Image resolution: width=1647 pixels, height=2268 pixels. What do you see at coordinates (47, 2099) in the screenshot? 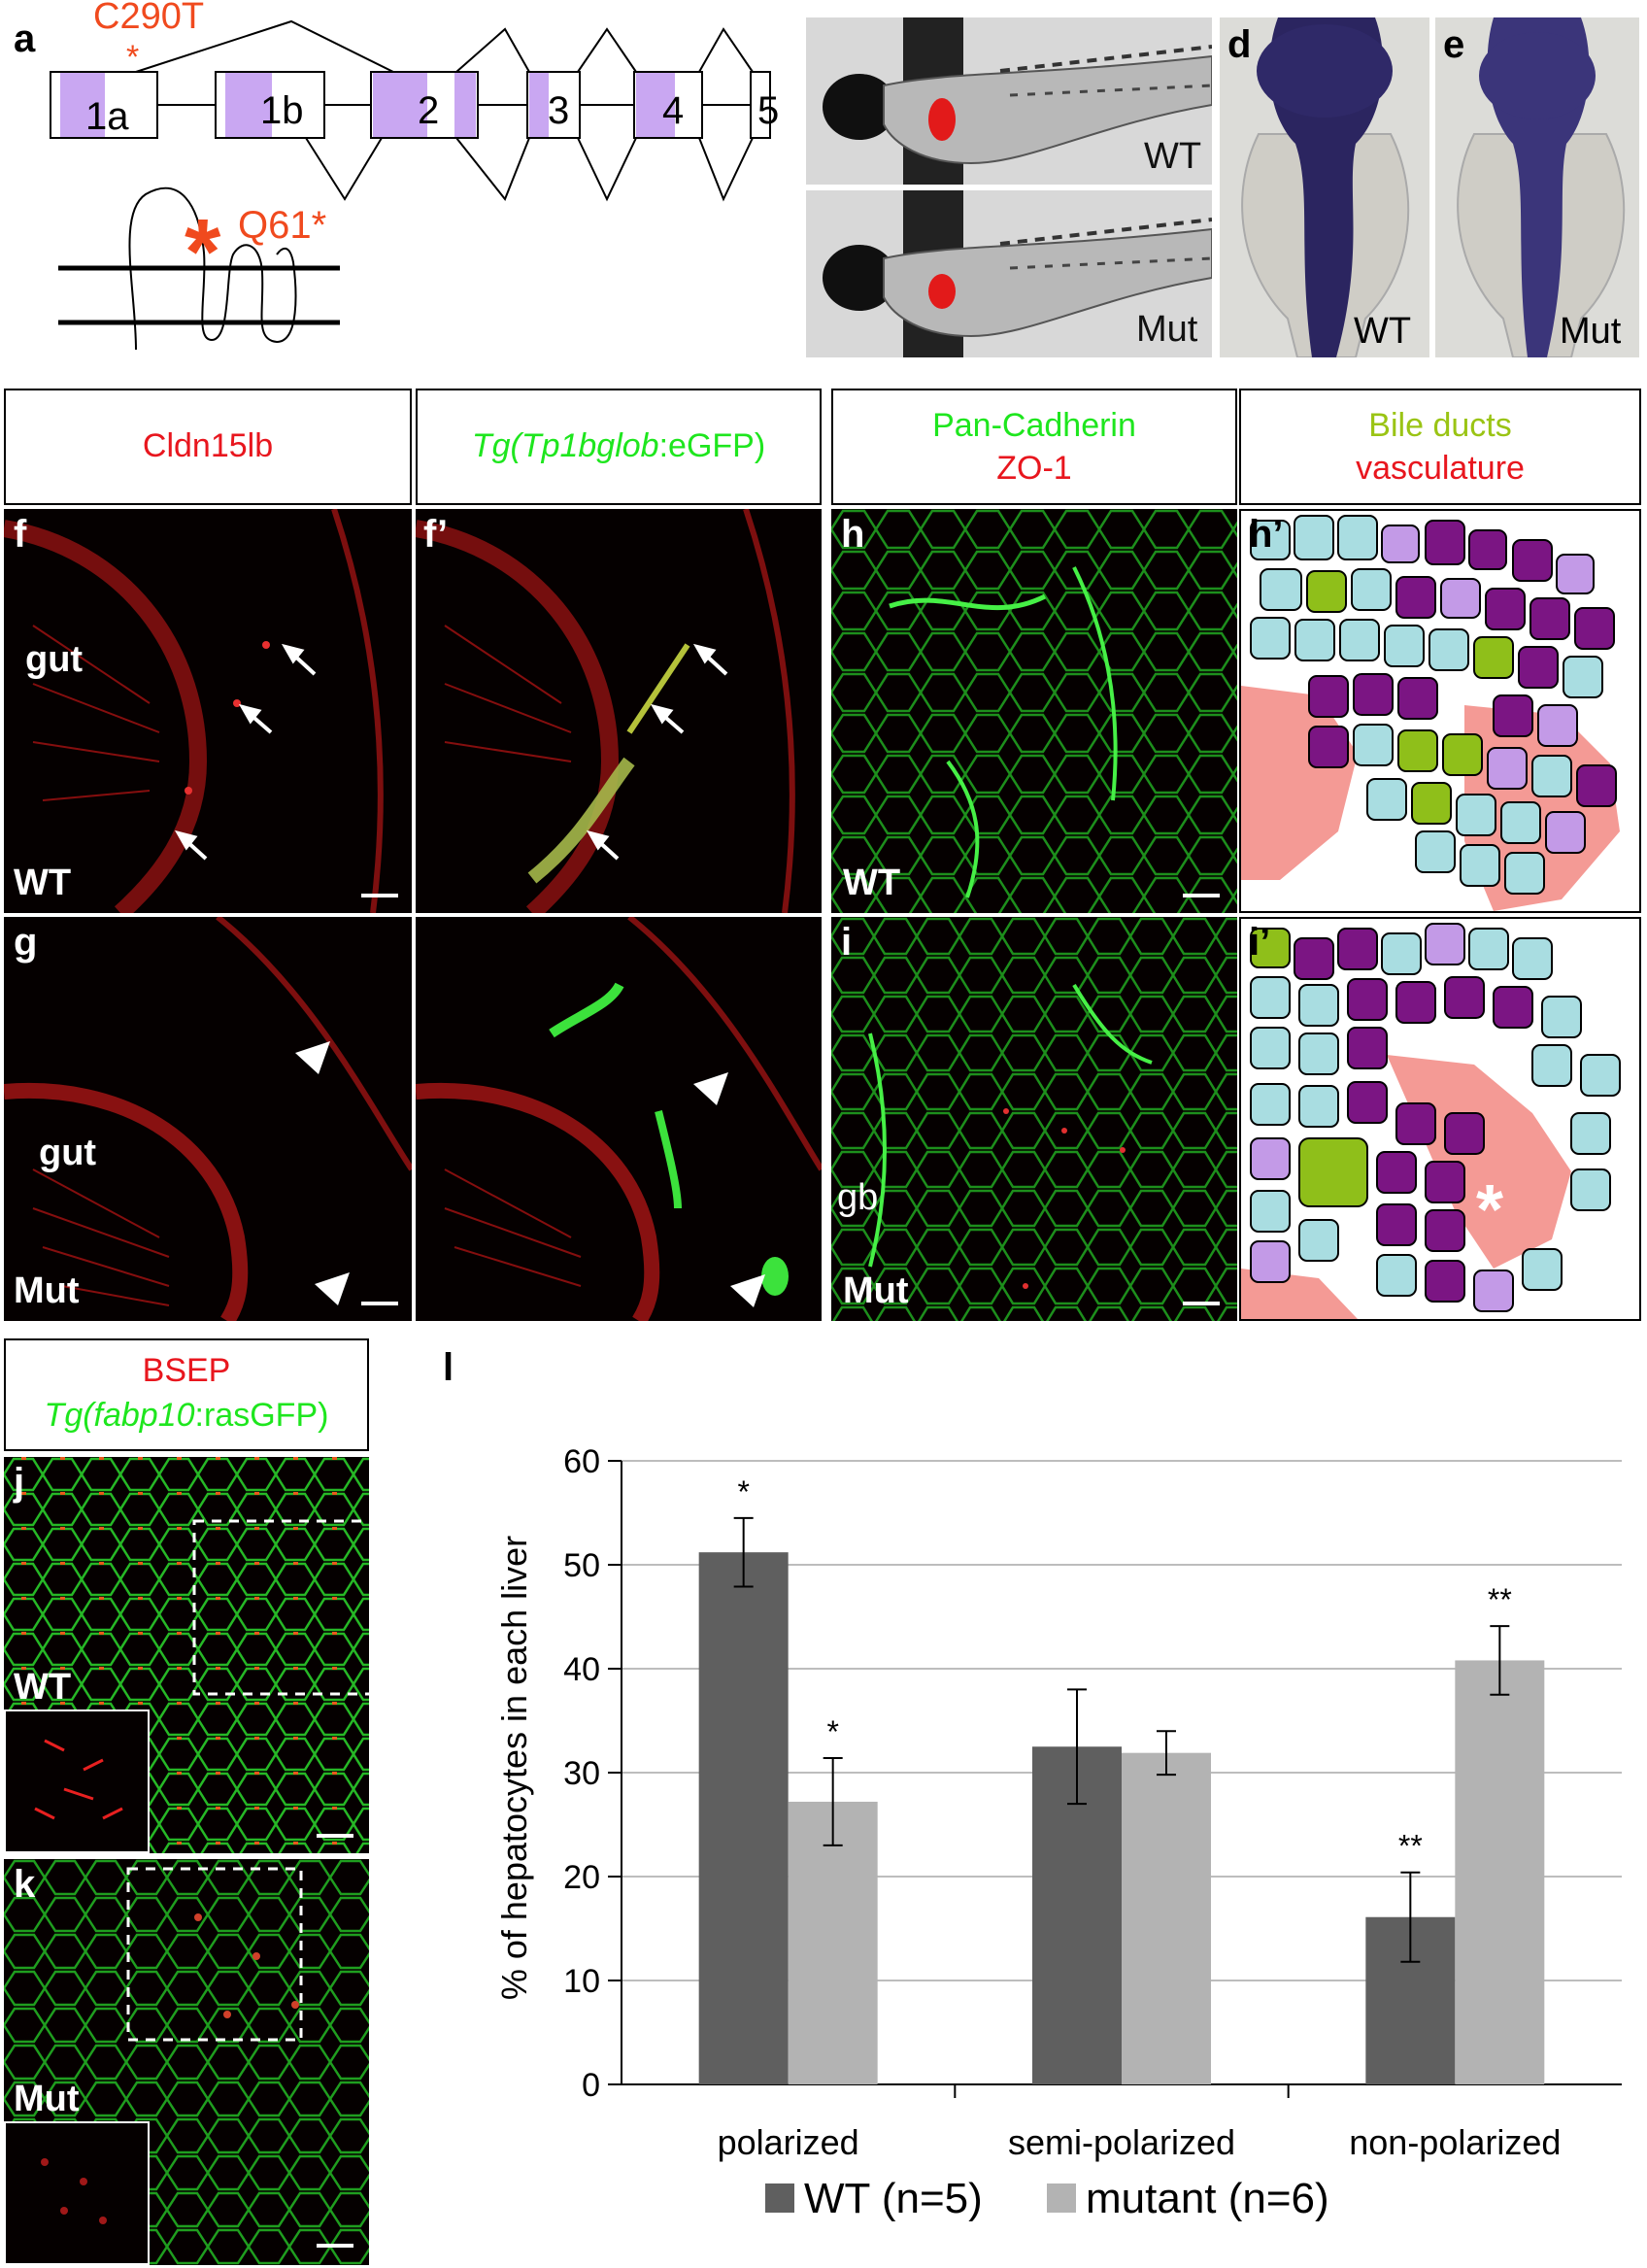
I see `label-mut-k: Mut` at bounding box center [47, 2099].